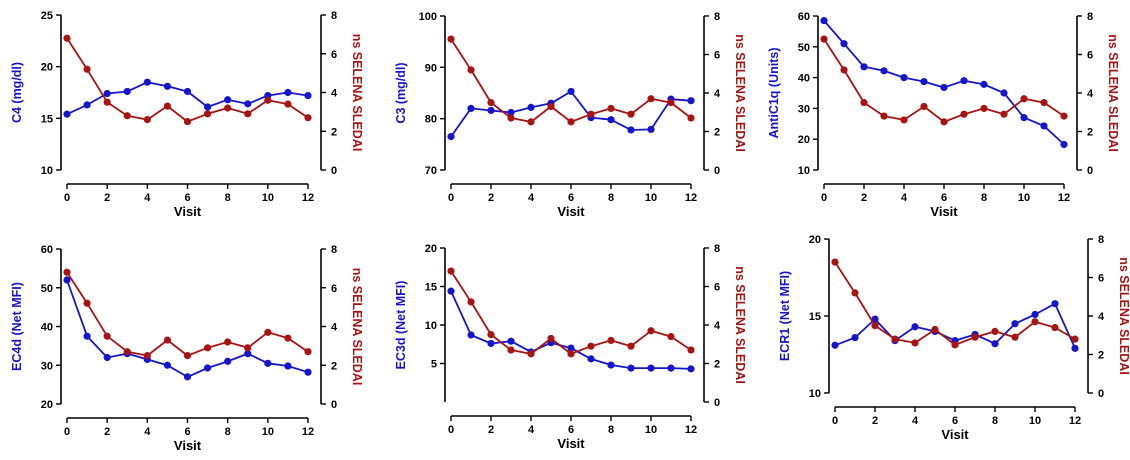 The height and width of the screenshot is (460, 1130). Describe the element at coordinates (774, 93) in the screenshot. I see `left-y-axis-title: AntiC1q (Units)` at that location.